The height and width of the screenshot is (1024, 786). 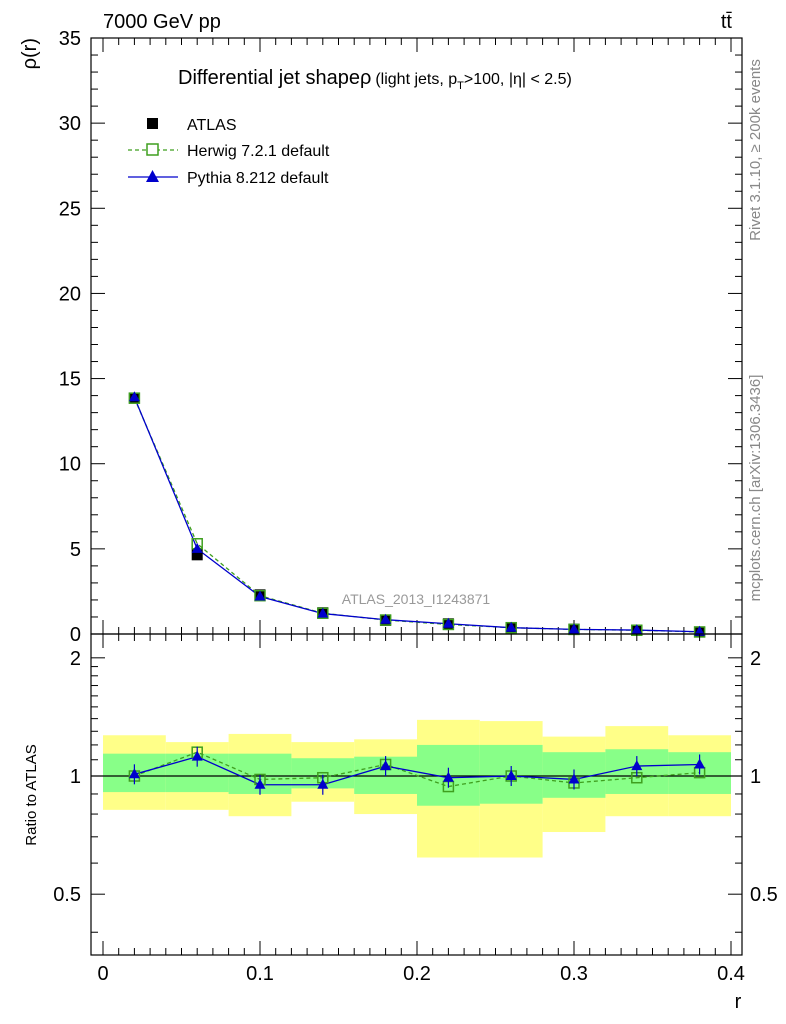 What do you see at coordinates (75, 777) in the screenshot?
I see `ratio-ytick-label: 1` at bounding box center [75, 777].